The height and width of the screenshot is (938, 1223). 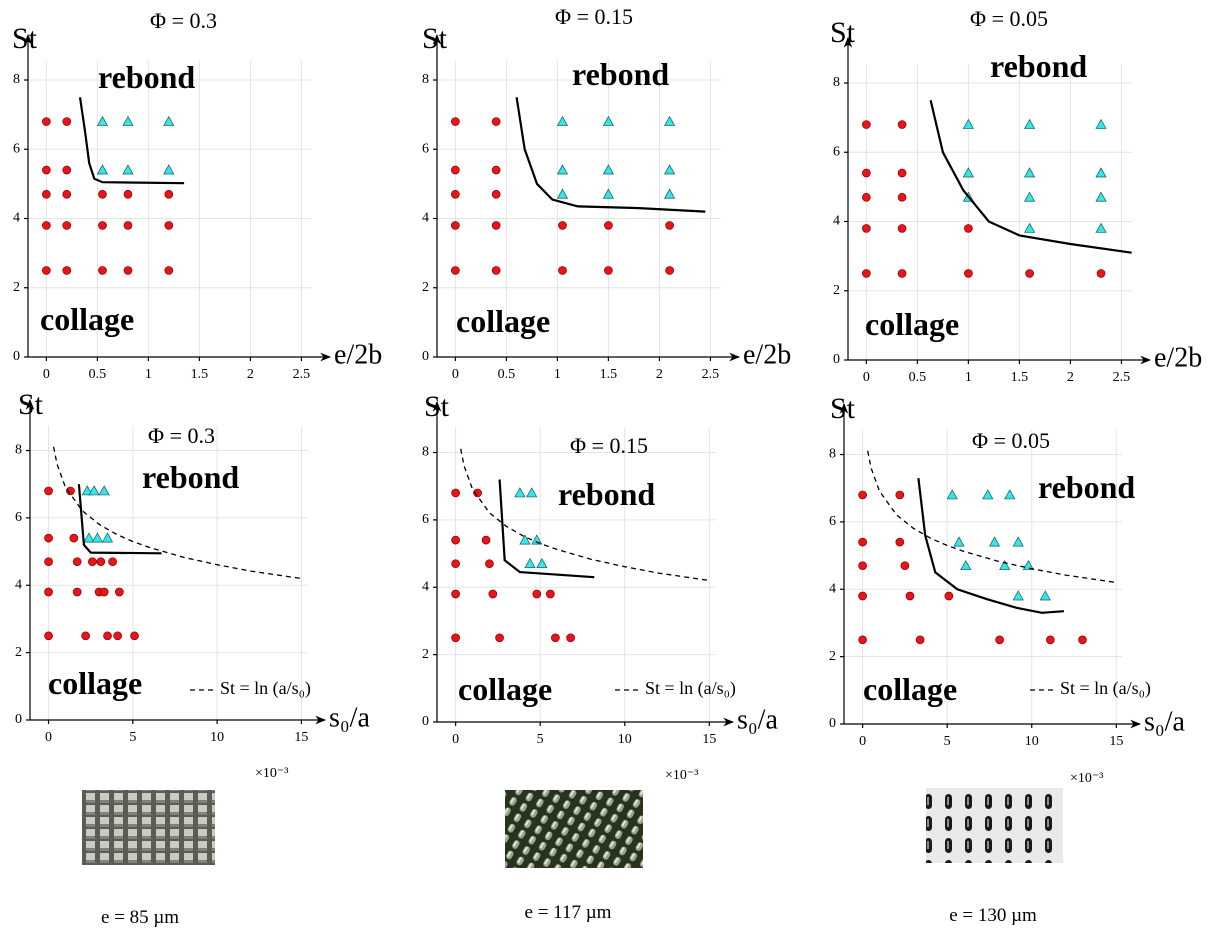 What do you see at coordinates (540, 739) in the screenshot?
I see `x-tick-label: 5` at bounding box center [540, 739].